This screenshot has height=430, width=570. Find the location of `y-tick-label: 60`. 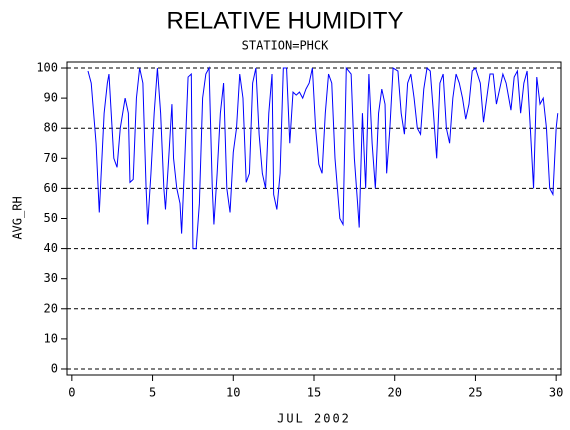

y-tick-label: 60 is located at coordinates (51, 188).